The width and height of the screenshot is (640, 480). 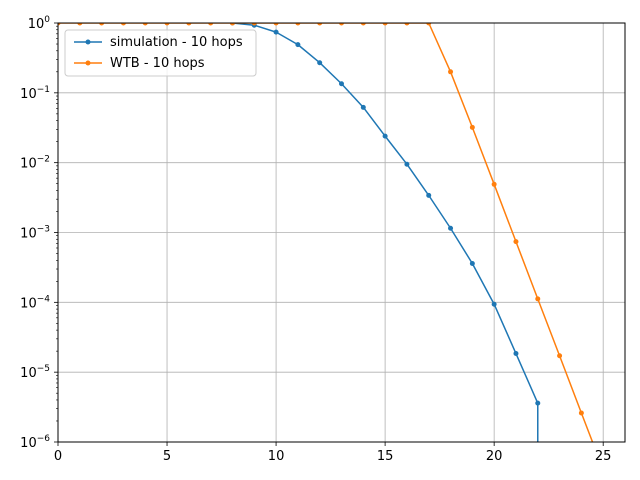 What do you see at coordinates (88, 63) in the screenshot?
I see `legend-marker-wtb` at bounding box center [88, 63].